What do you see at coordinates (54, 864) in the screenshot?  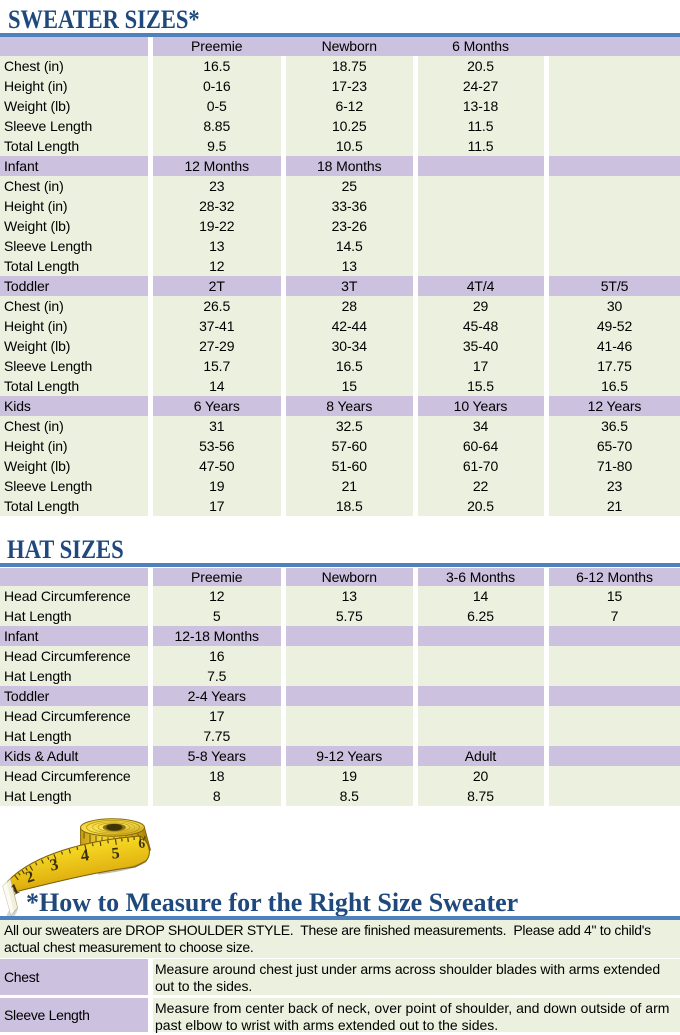 I see `svg-text: 3` at bounding box center [54, 864].